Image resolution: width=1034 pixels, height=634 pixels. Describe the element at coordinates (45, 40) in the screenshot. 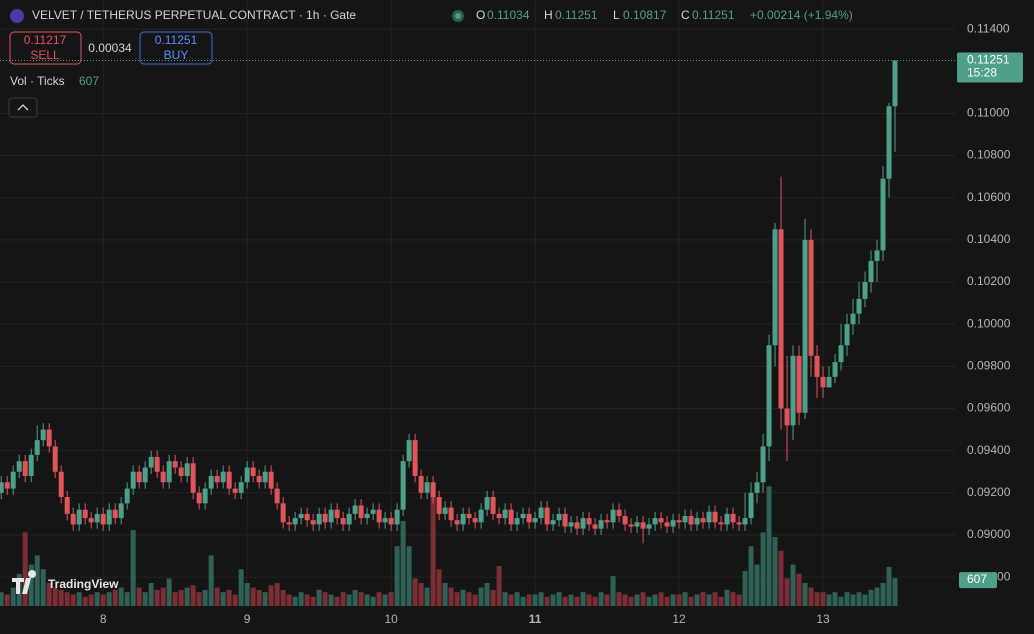

I see `sell-price: 0.11217` at that location.